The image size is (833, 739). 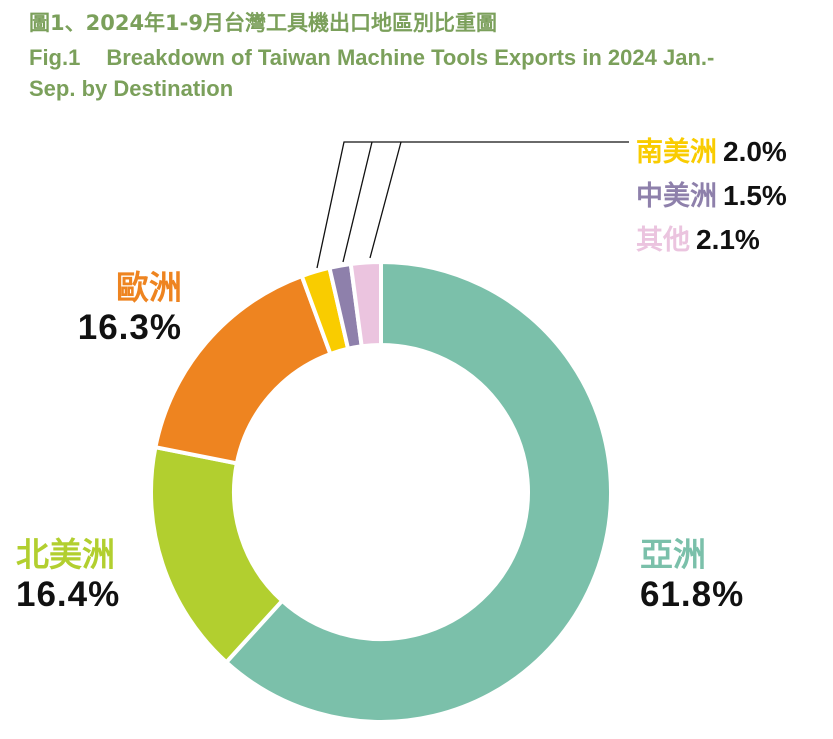 I want to click on label-europe: 歐洲 16.3%, so click(x=124, y=308).